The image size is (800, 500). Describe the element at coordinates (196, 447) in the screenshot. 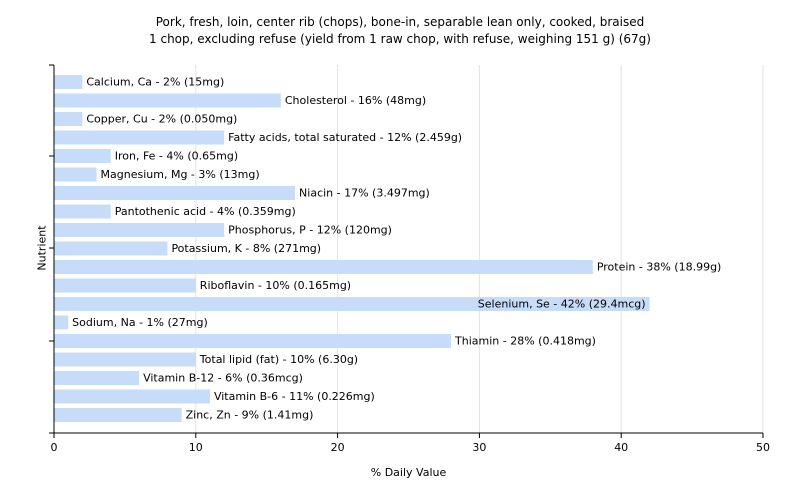

I see `x-tick-label: 10` at that location.